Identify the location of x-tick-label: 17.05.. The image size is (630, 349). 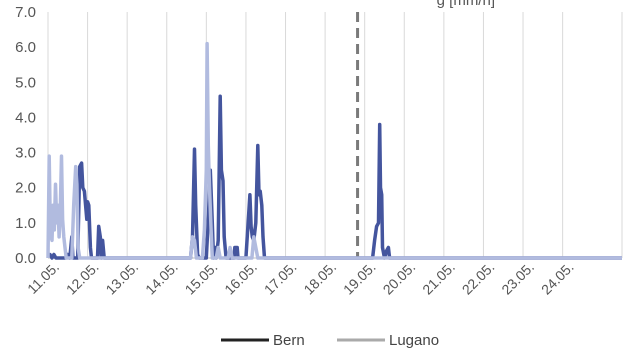
(280, 278).